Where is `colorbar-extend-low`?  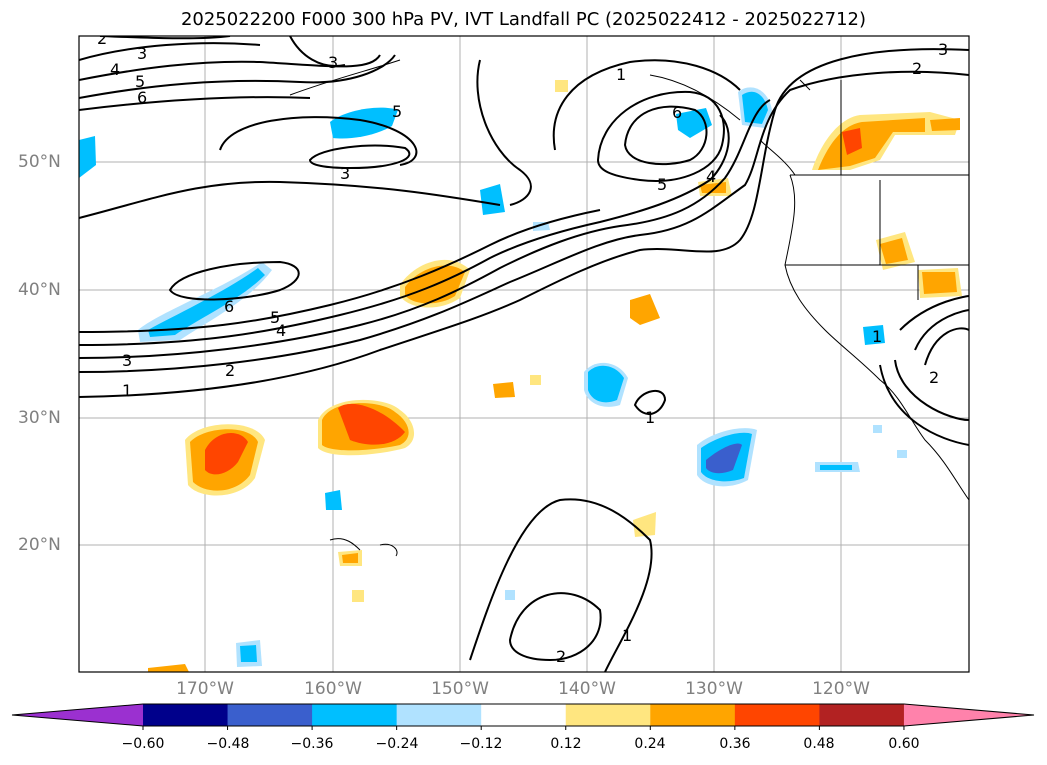 colorbar-extend-low is located at coordinates (77, 715).